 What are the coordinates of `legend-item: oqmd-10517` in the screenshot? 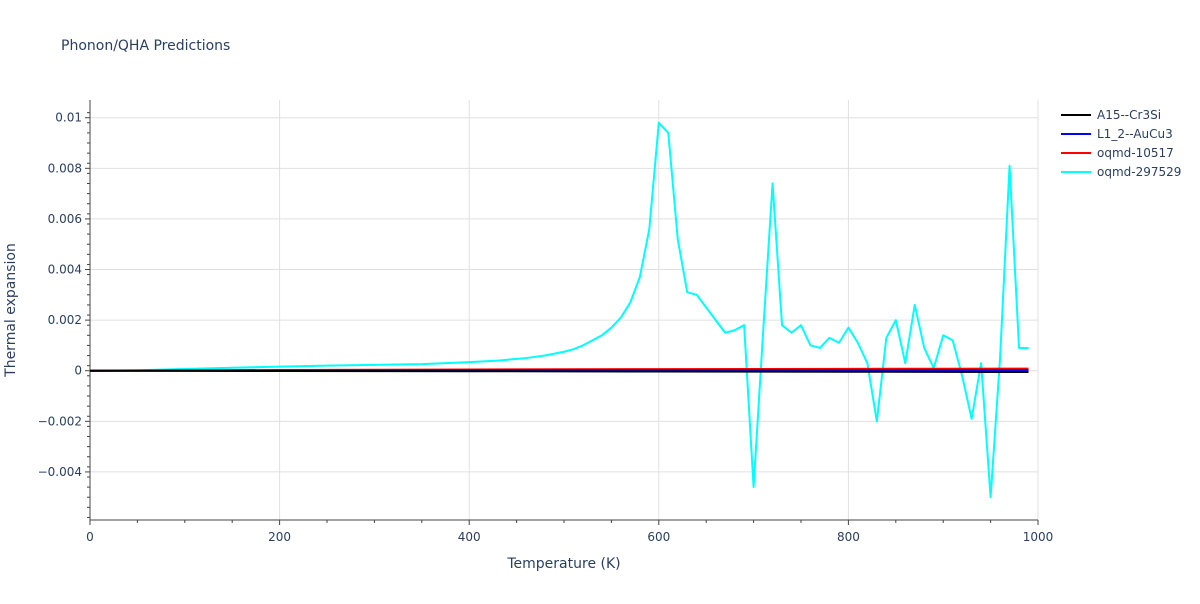 It's located at (1117, 153).